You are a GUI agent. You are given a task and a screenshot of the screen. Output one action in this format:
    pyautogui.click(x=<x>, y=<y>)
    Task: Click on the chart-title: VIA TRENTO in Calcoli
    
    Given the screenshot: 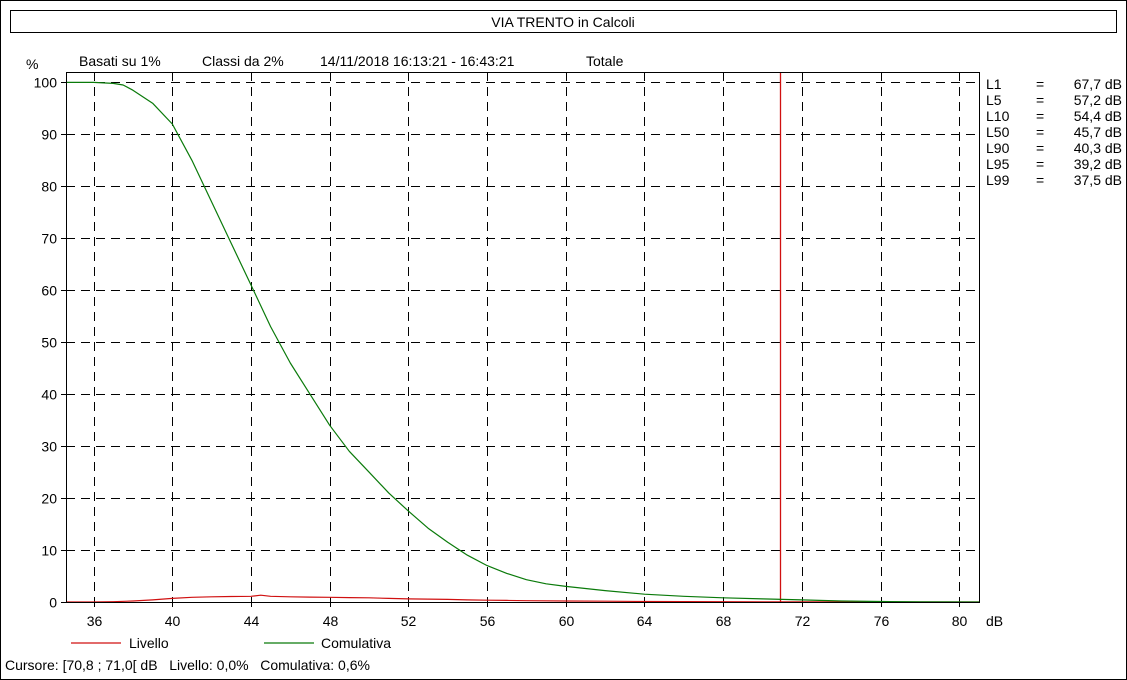 What is the action you would take?
    pyautogui.click(x=562, y=22)
    